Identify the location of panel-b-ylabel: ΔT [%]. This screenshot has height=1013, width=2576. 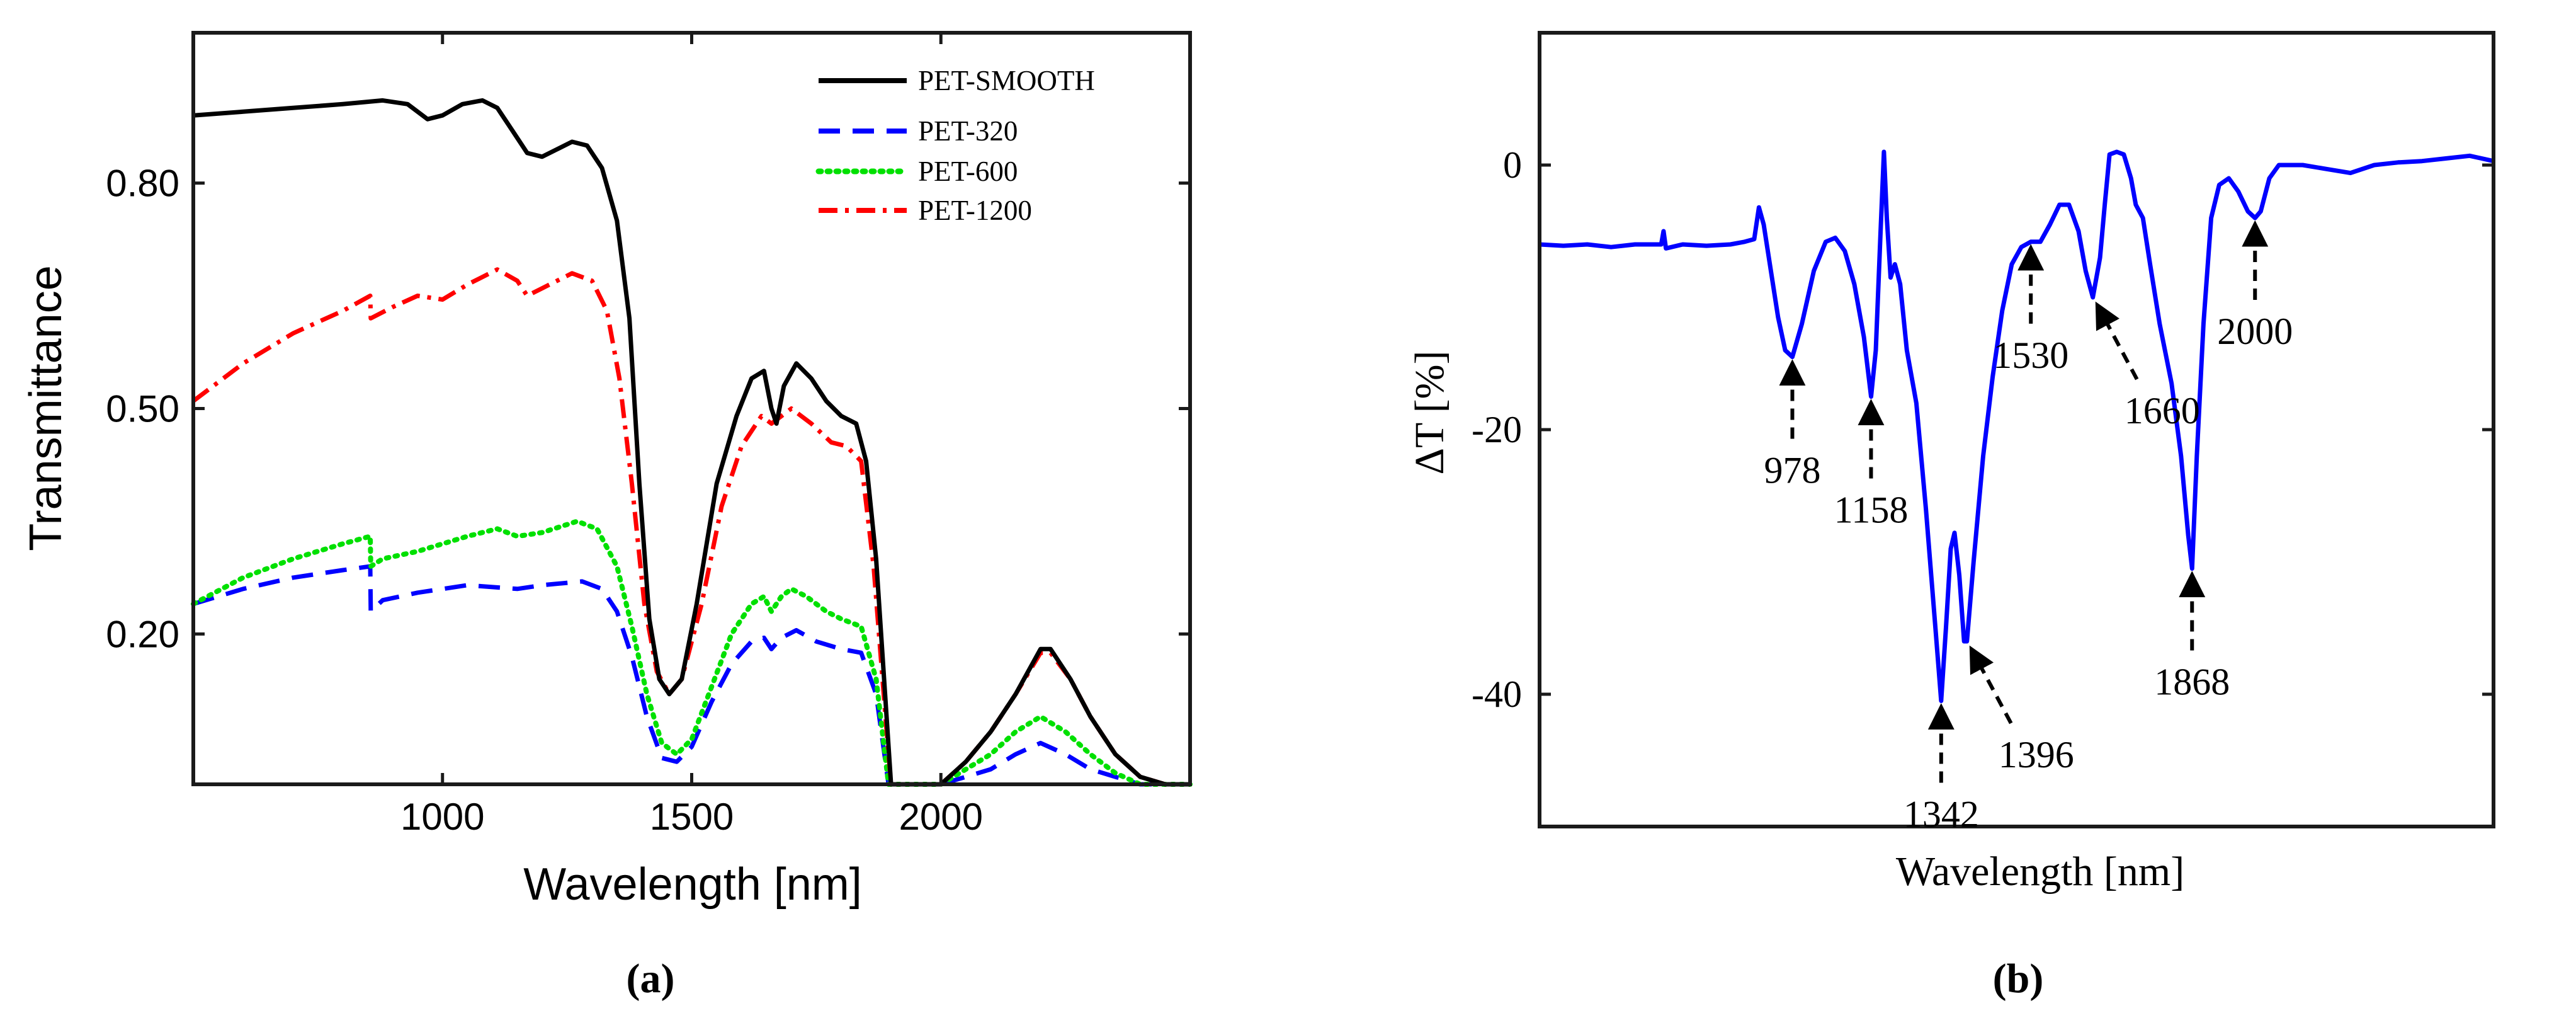
(1430, 412).